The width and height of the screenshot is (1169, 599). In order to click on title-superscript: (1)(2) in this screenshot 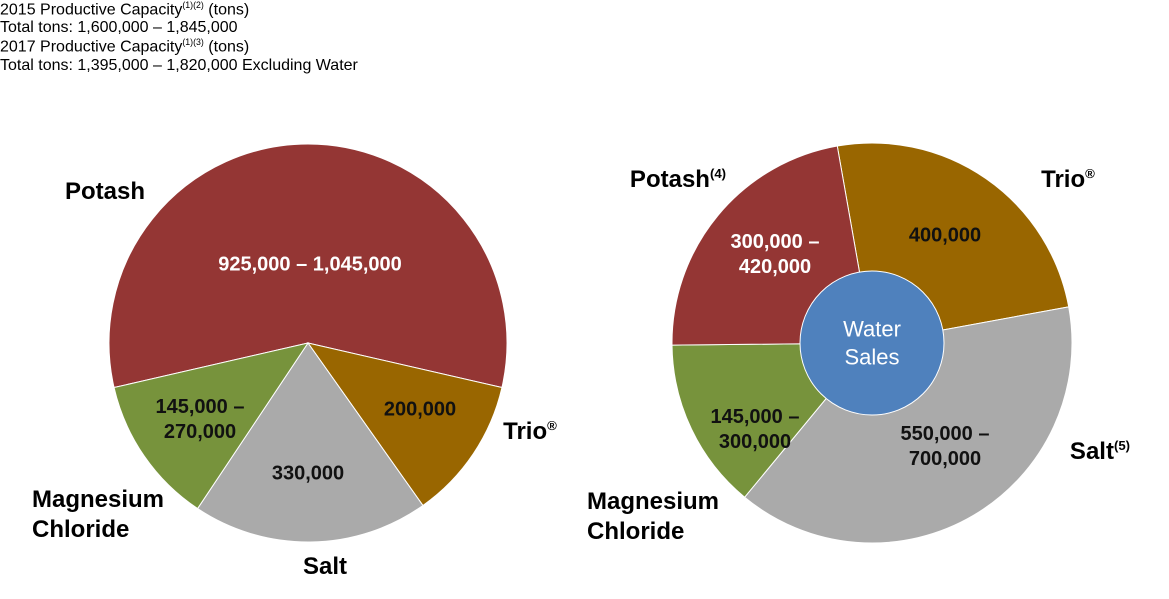, I will do `click(193, 5)`.